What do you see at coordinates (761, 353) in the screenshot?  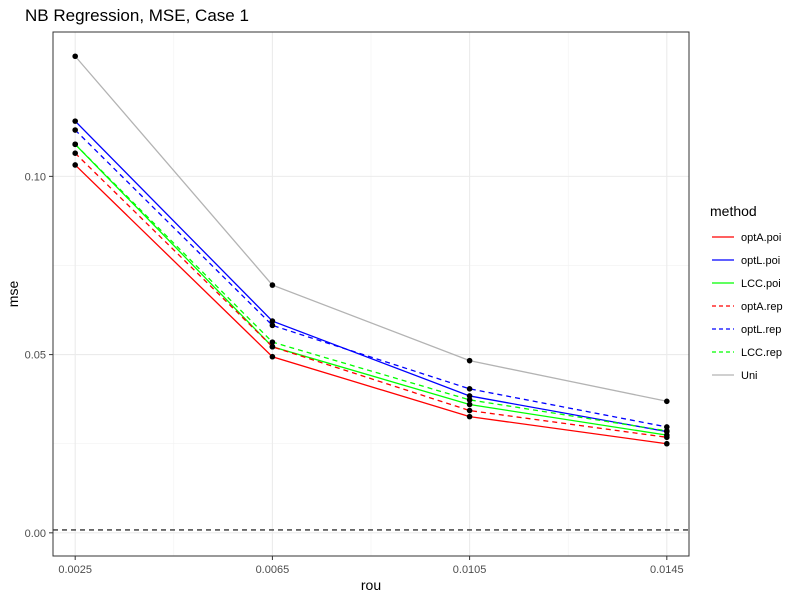 I see `legend-label-LCC-rep: LCC.rep` at bounding box center [761, 353].